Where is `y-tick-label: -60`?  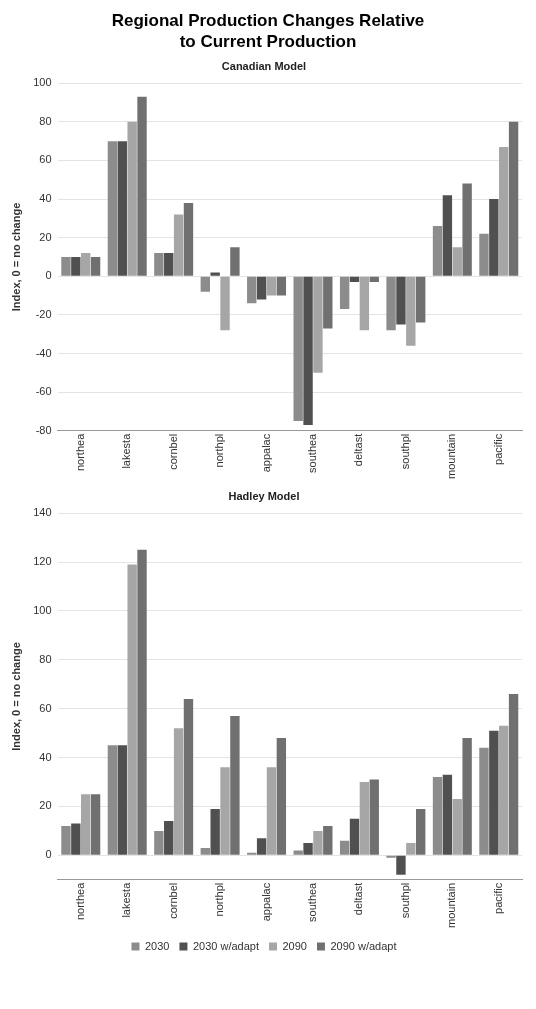
y-tick-label: -60 is located at coordinates (43, 391).